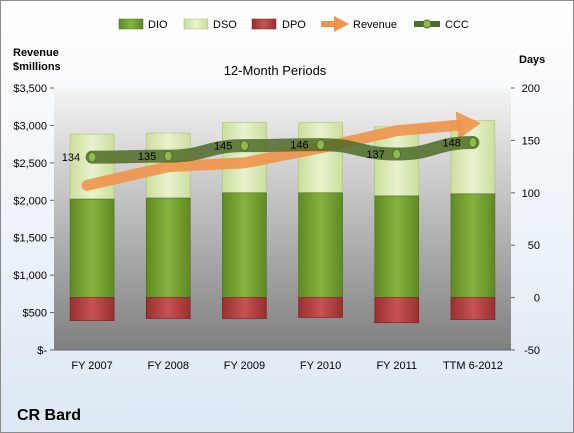 The width and height of the screenshot is (574, 433). Describe the element at coordinates (375, 25) in the screenshot. I see `legend-label-revenue: Revenue` at that location.